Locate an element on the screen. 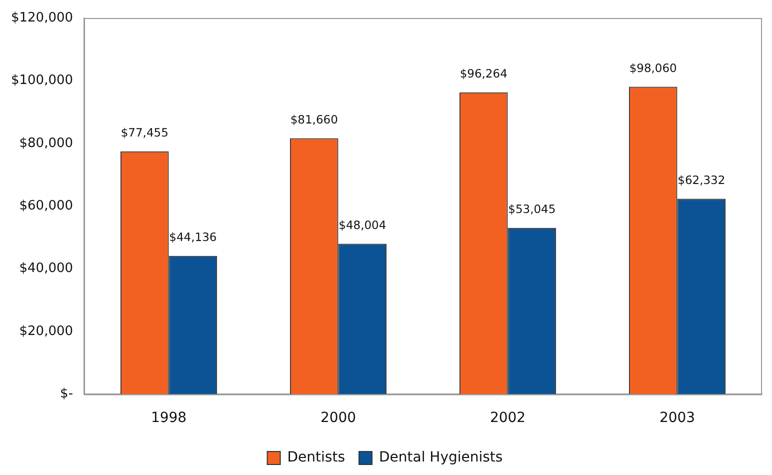  data-label: $48,004 is located at coordinates (362, 225).